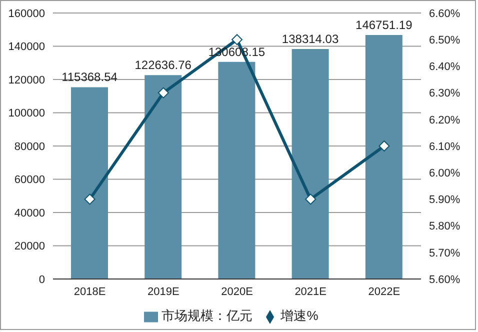 This screenshot has width=478, height=332. Describe the element at coordinates (26, 80) in the screenshot. I see `y-tick-label: 120000` at that location.